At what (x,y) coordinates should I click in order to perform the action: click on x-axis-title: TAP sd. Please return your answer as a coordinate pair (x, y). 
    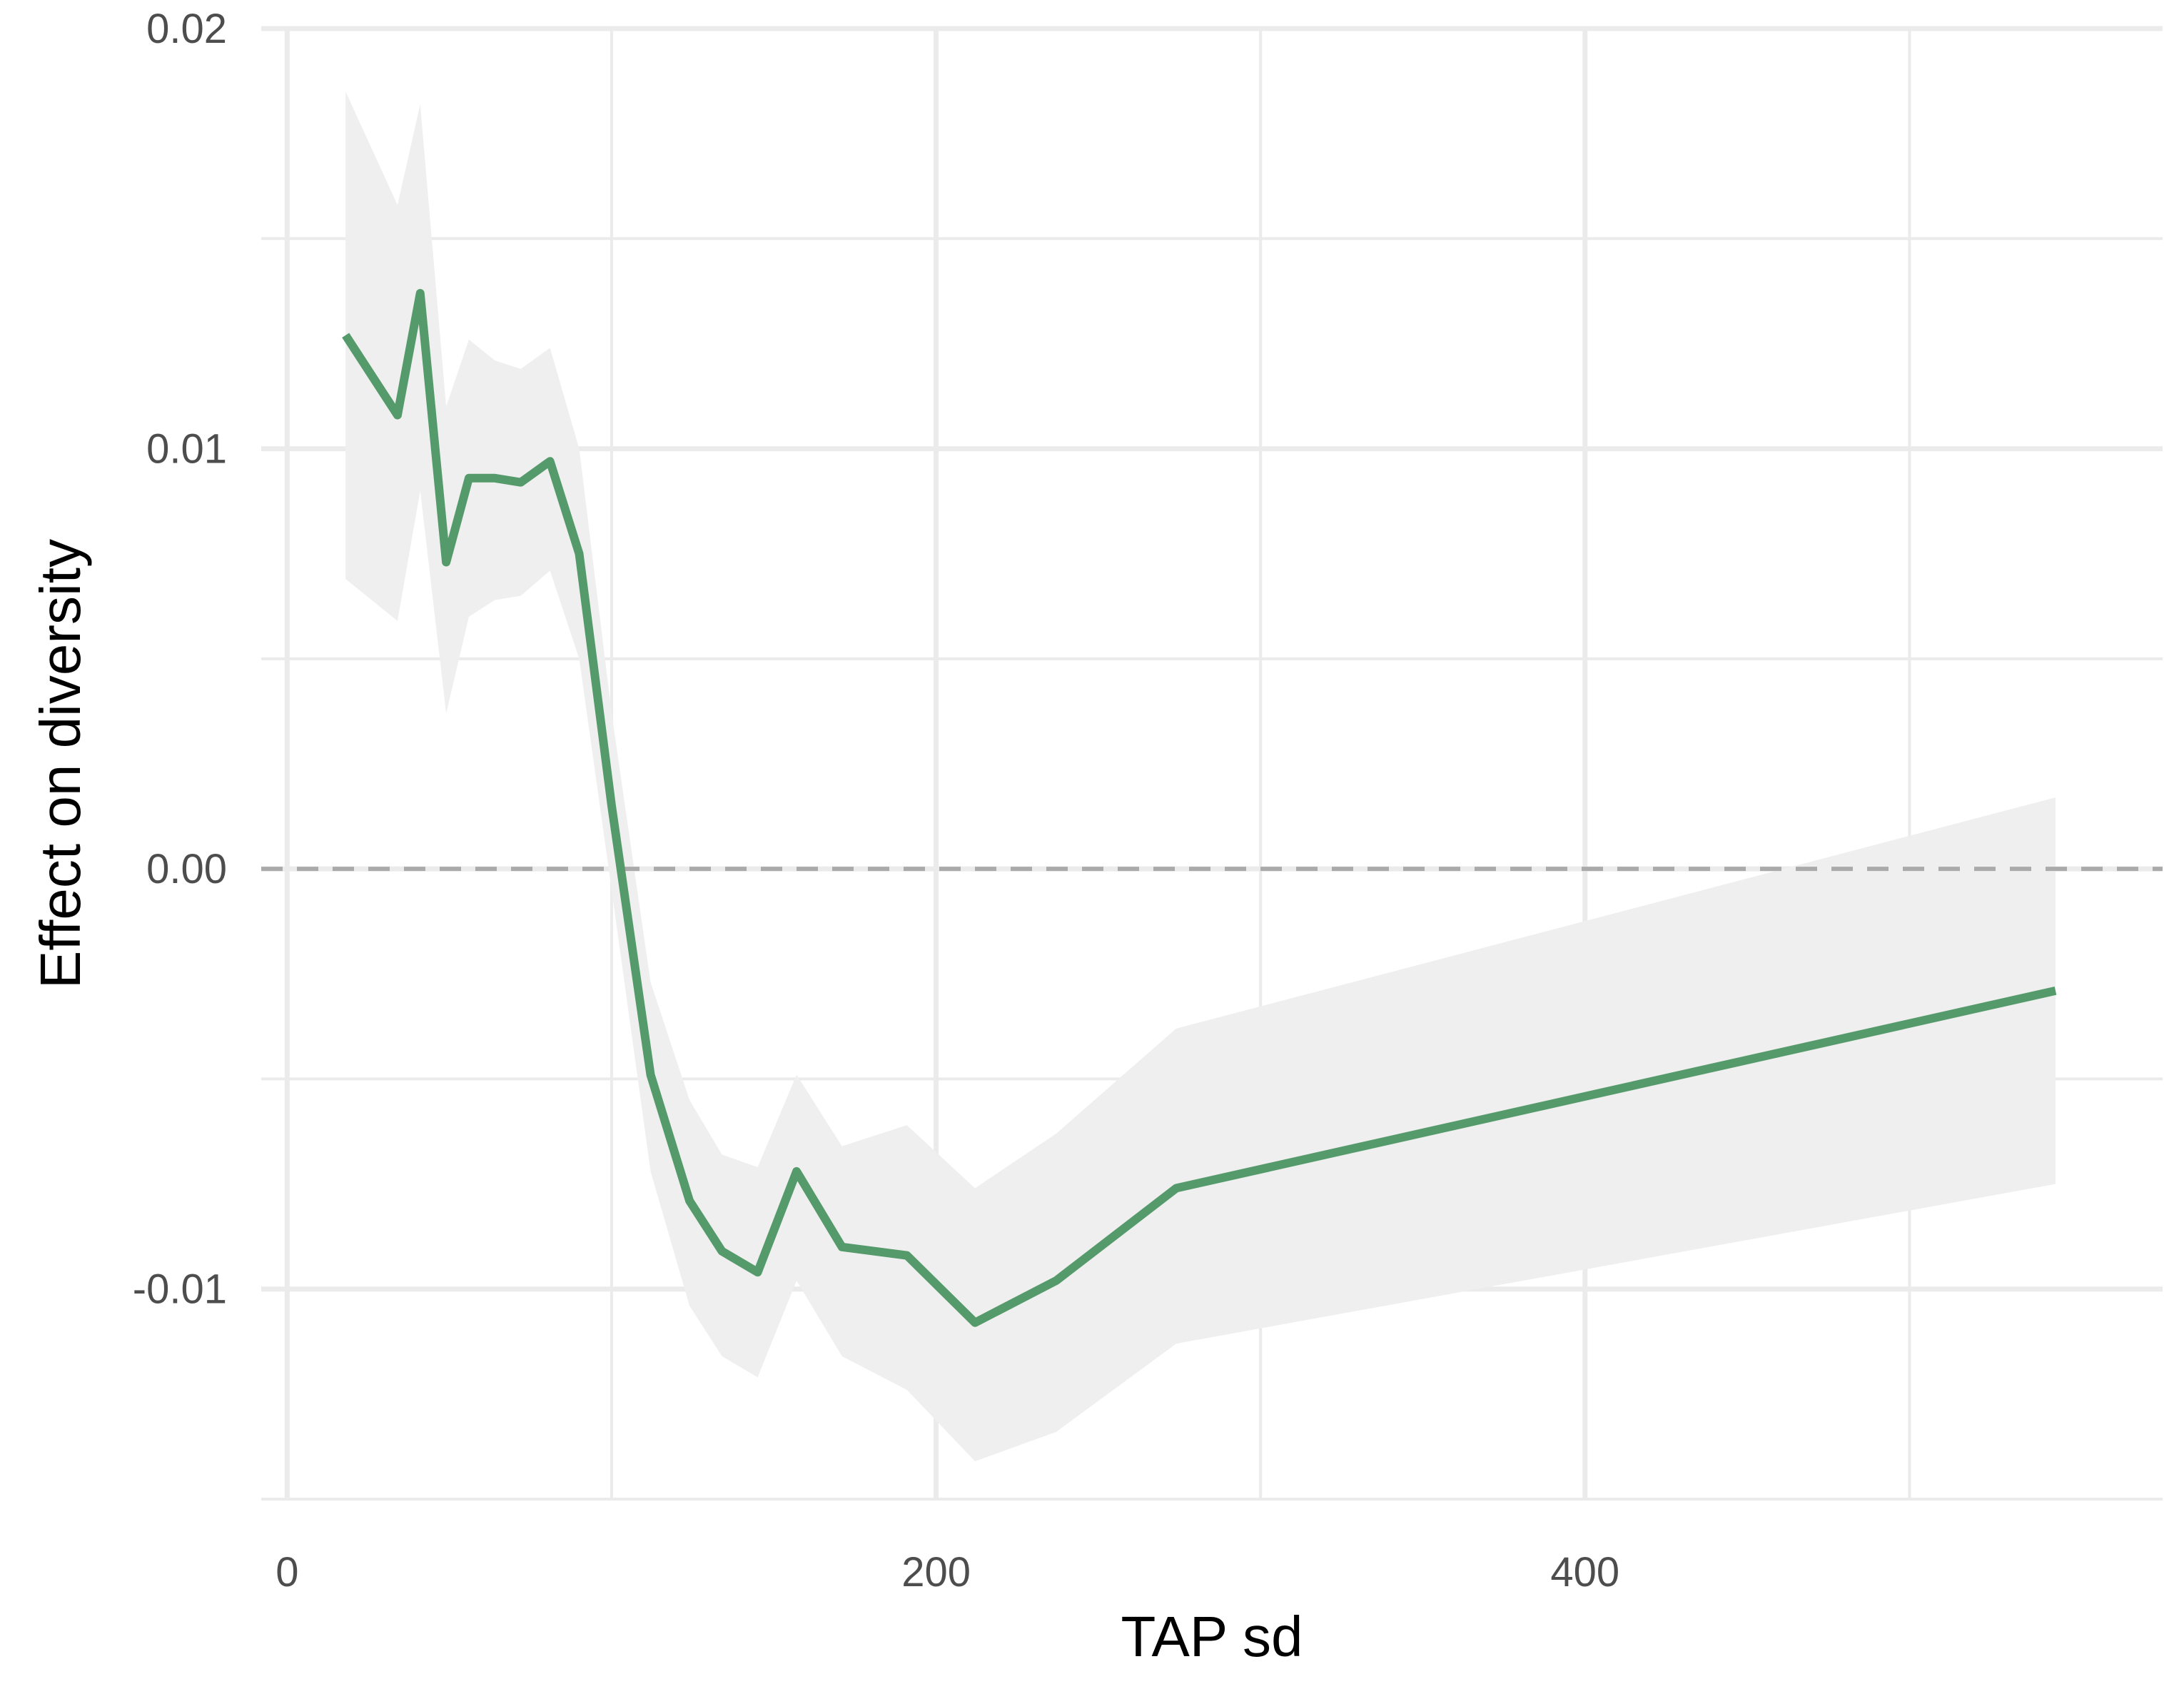
    Looking at the image, I should click on (1212, 1637).